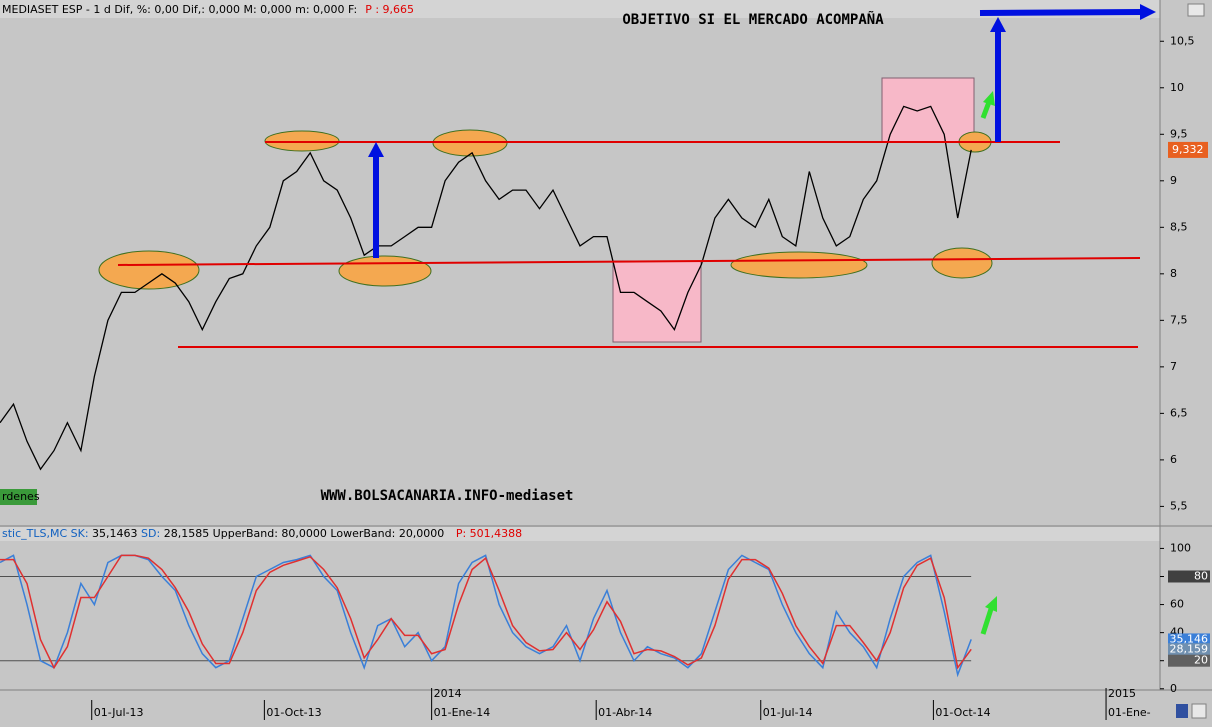 Image resolution: width=1212 pixels, height=727 pixels. What do you see at coordinates (447, 496) in the screenshot?
I see `watermark: WWW.BOLSACANARIA.INFO-mediaset` at bounding box center [447, 496].